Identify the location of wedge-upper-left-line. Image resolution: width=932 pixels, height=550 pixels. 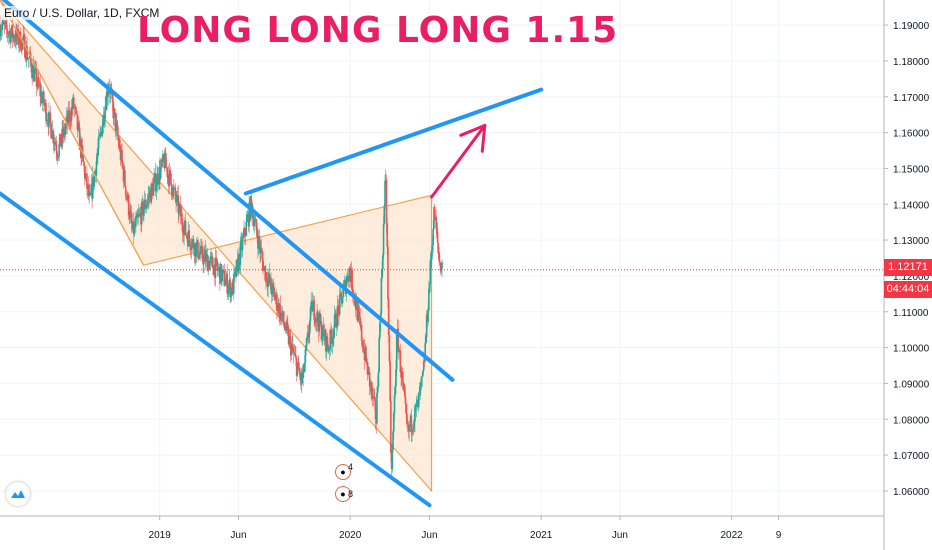
(72, 133).